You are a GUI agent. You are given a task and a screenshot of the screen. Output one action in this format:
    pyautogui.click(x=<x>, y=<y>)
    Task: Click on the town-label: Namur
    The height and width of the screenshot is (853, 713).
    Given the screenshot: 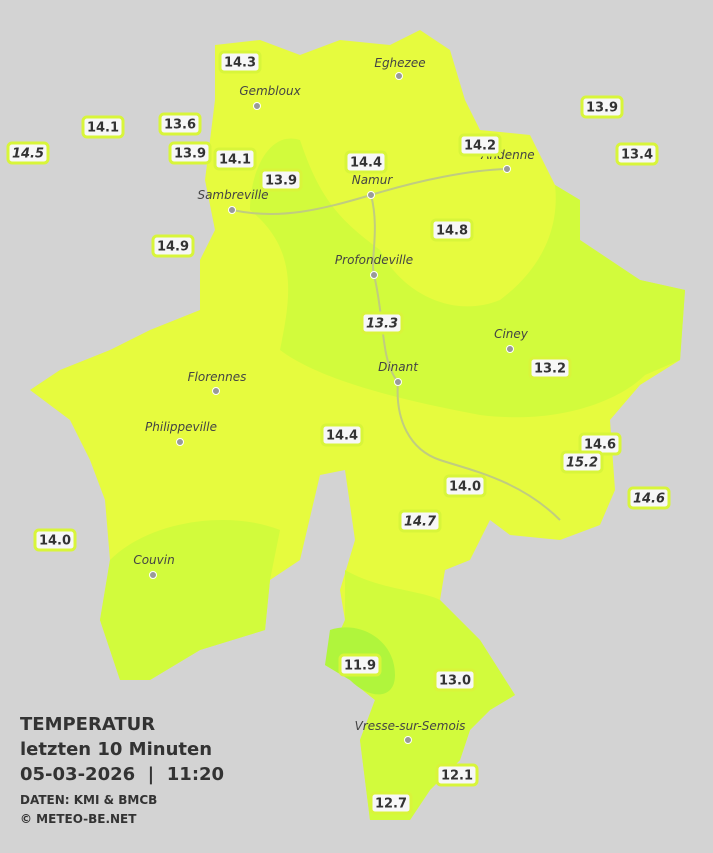 What is the action you would take?
    pyautogui.click(x=373, y=180)
    